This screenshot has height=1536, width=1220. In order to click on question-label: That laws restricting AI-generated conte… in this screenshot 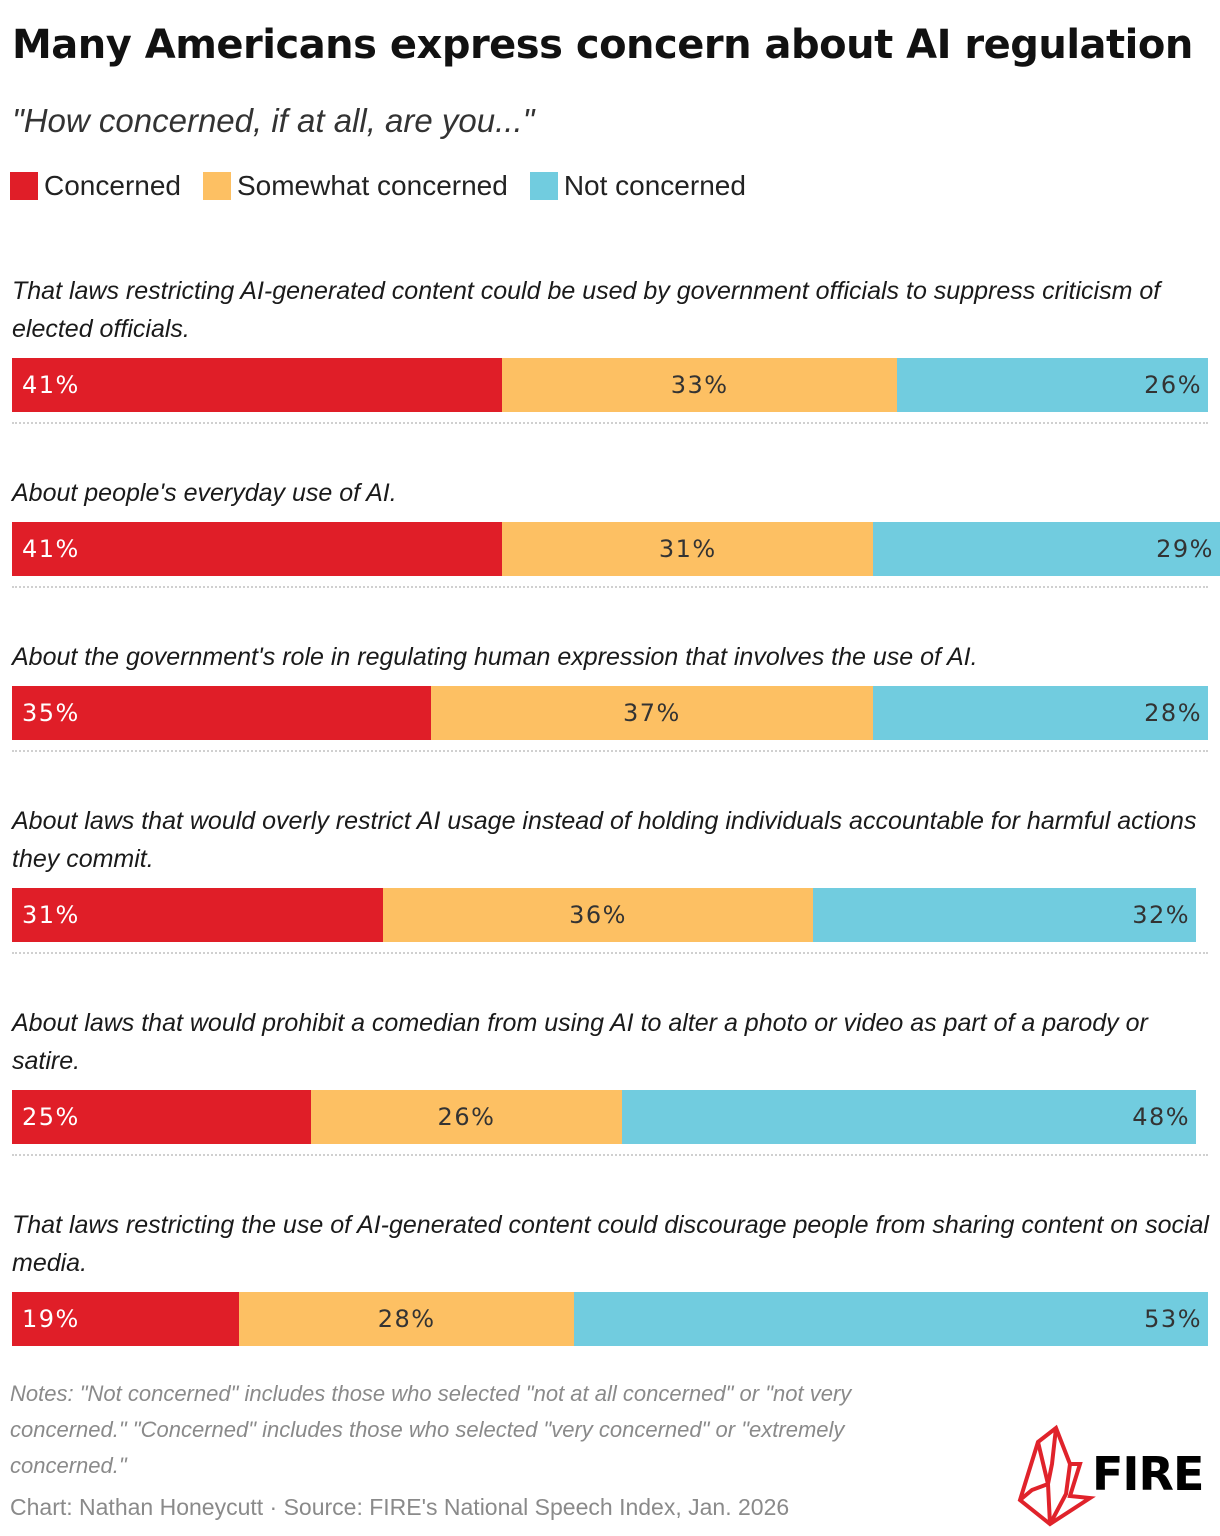, I will do `click(586, 310)`.